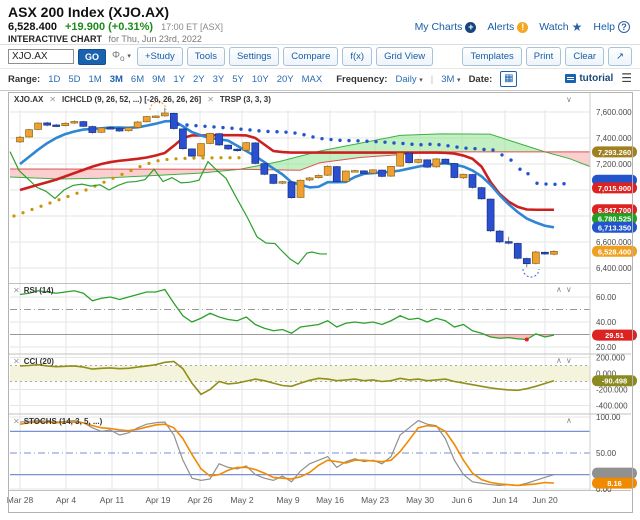  What do you see at coordinates (409, 79) in the screenshot?
I see `frequency-dropdown: Daily ▾` at bounding box center [409, 79].